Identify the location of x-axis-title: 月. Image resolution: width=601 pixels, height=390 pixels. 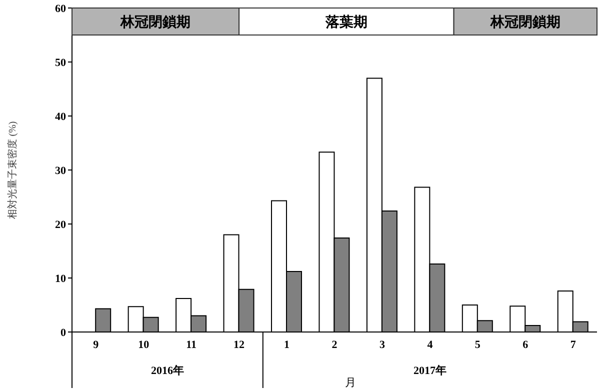
(350, 383).